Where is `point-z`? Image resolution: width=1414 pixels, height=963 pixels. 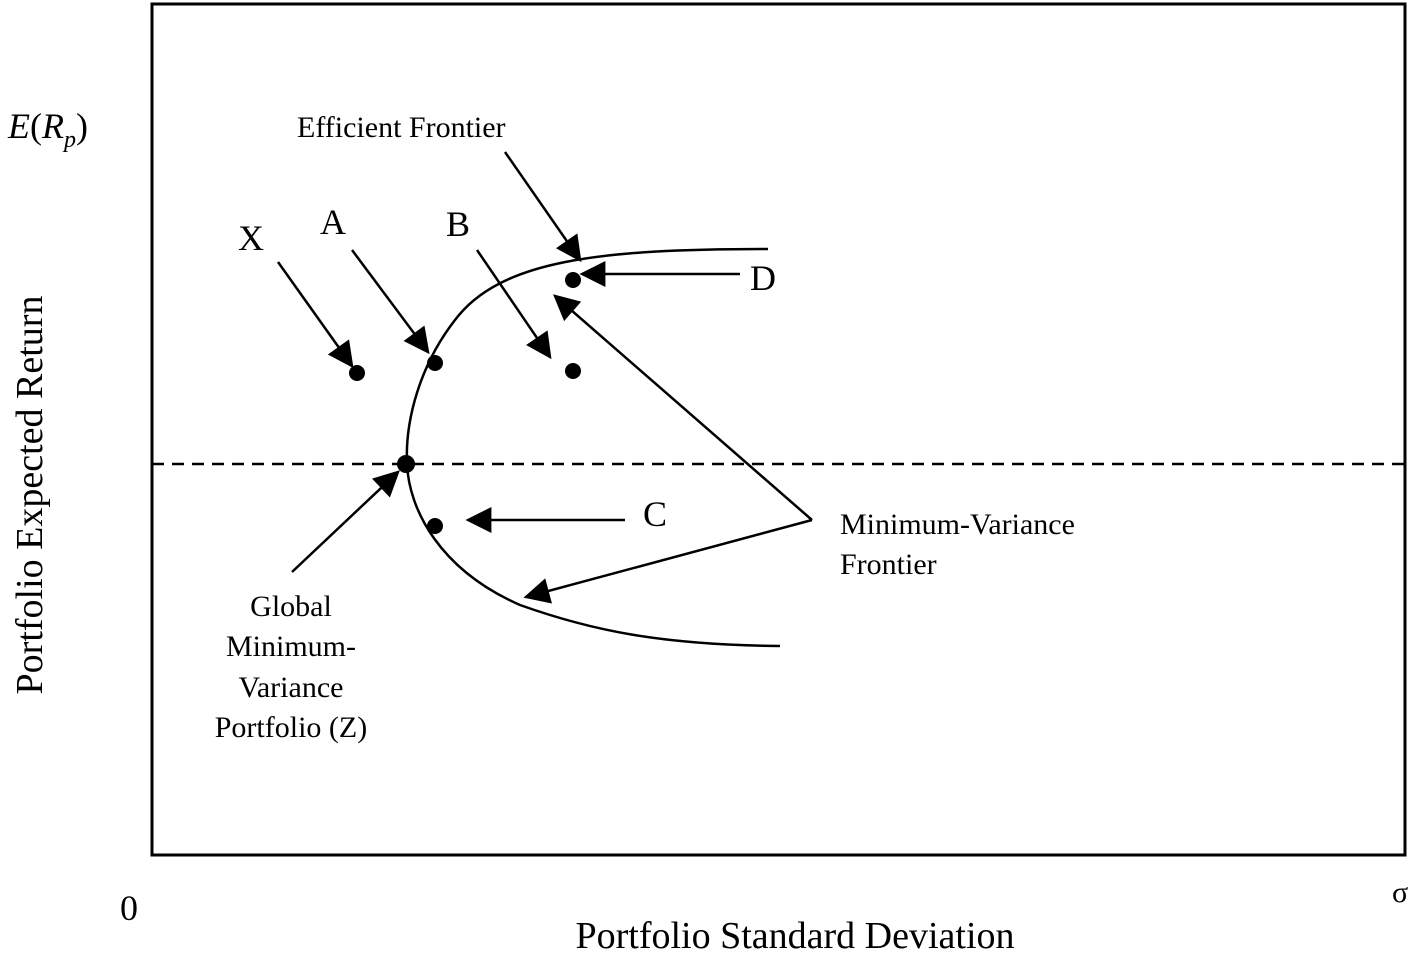 point-z is located at coordinates (406, 464).